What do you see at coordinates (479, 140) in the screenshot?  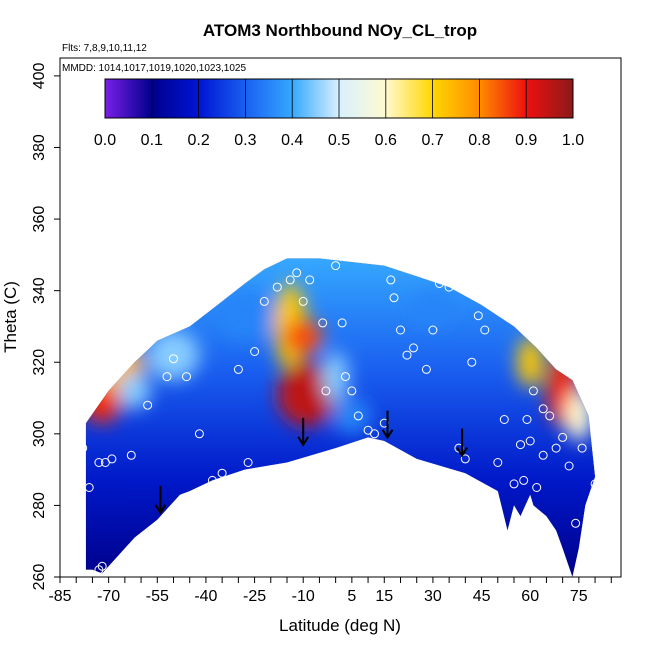 I see `colorbar-tick-label: 0.8` at bounding box center [479, 140].